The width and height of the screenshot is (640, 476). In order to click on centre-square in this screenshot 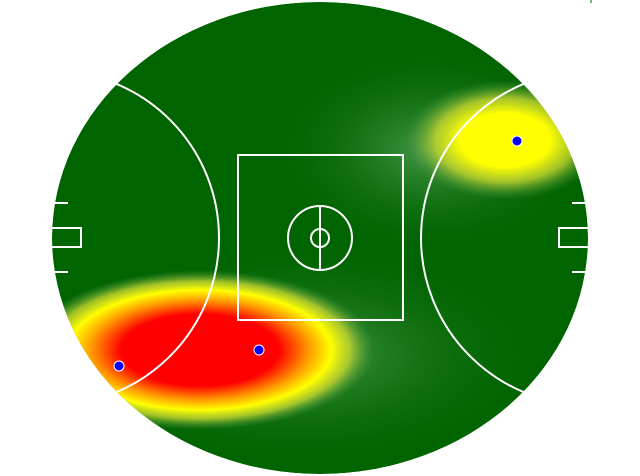, I will do `click(320, 237)`.